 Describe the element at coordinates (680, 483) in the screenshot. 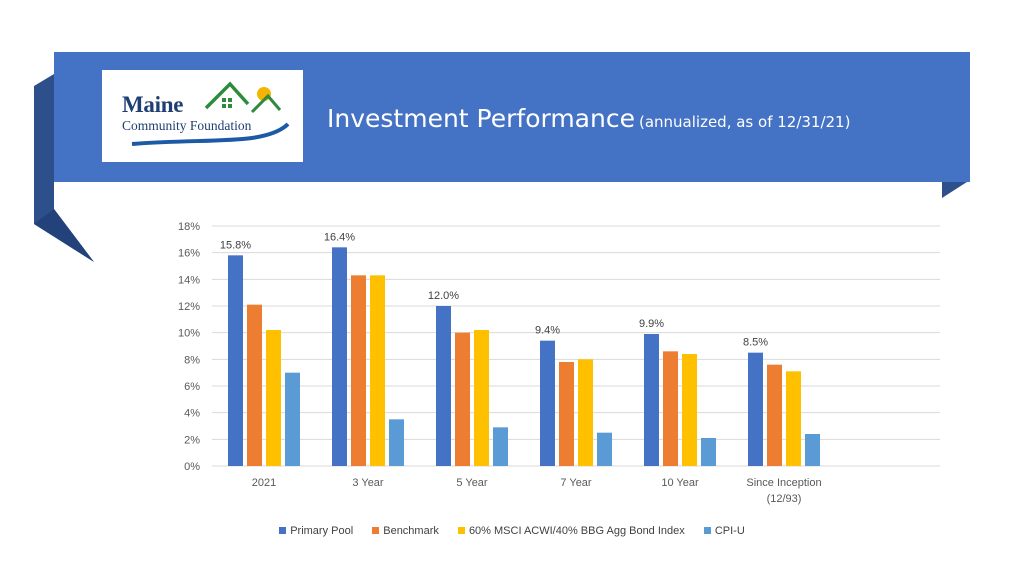

I see `x-tick-label: 10 Year` at that location.